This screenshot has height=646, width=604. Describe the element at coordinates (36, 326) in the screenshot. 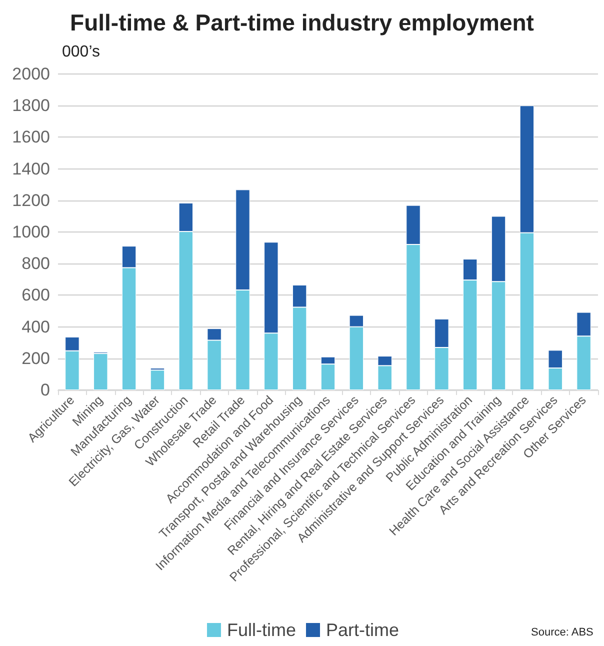

I see `y-tick-label: 400` at that location.